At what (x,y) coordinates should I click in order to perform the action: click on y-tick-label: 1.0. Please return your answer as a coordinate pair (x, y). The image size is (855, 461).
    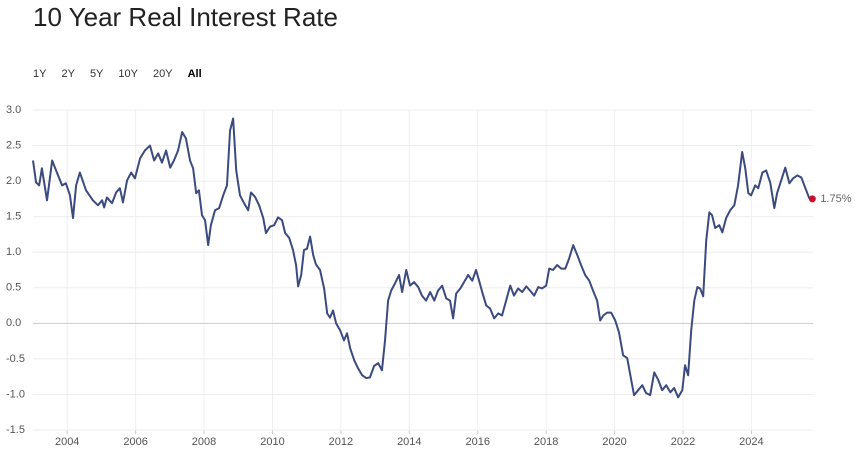
    Looking at the image, I should click on (13, 252).